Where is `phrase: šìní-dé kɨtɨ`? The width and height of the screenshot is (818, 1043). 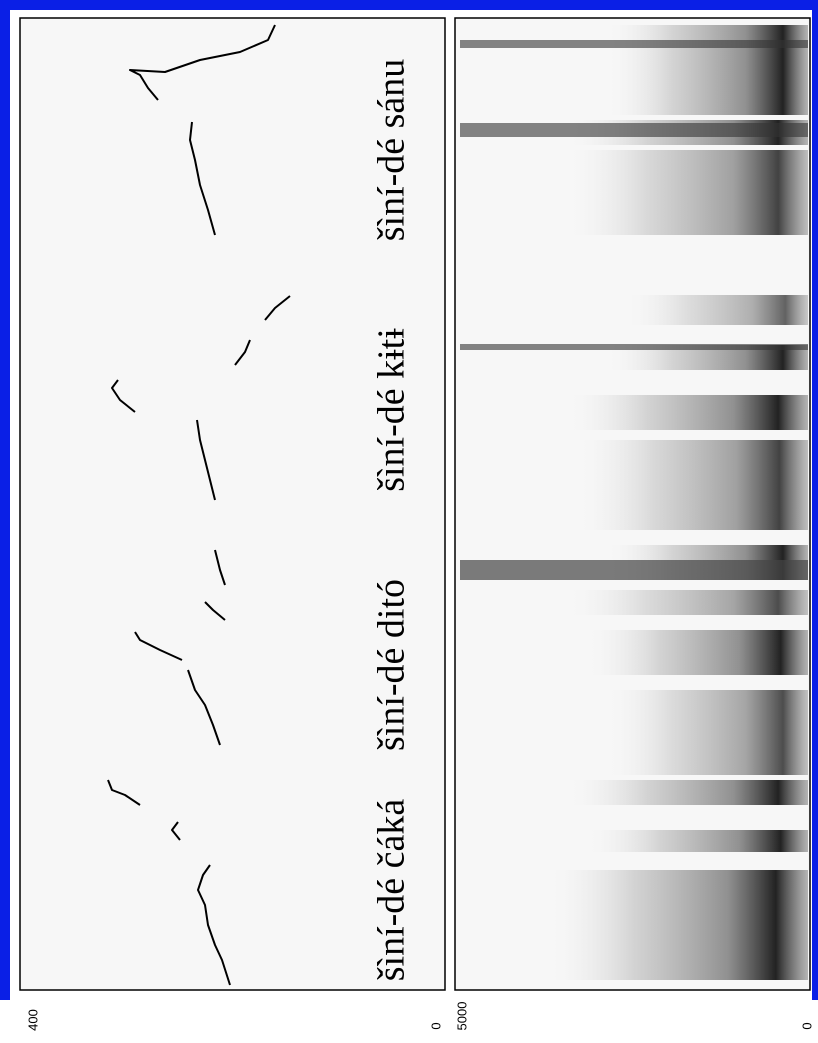 phrase: šìní-dé kɨtɨ is located at coordinates (392, 410).